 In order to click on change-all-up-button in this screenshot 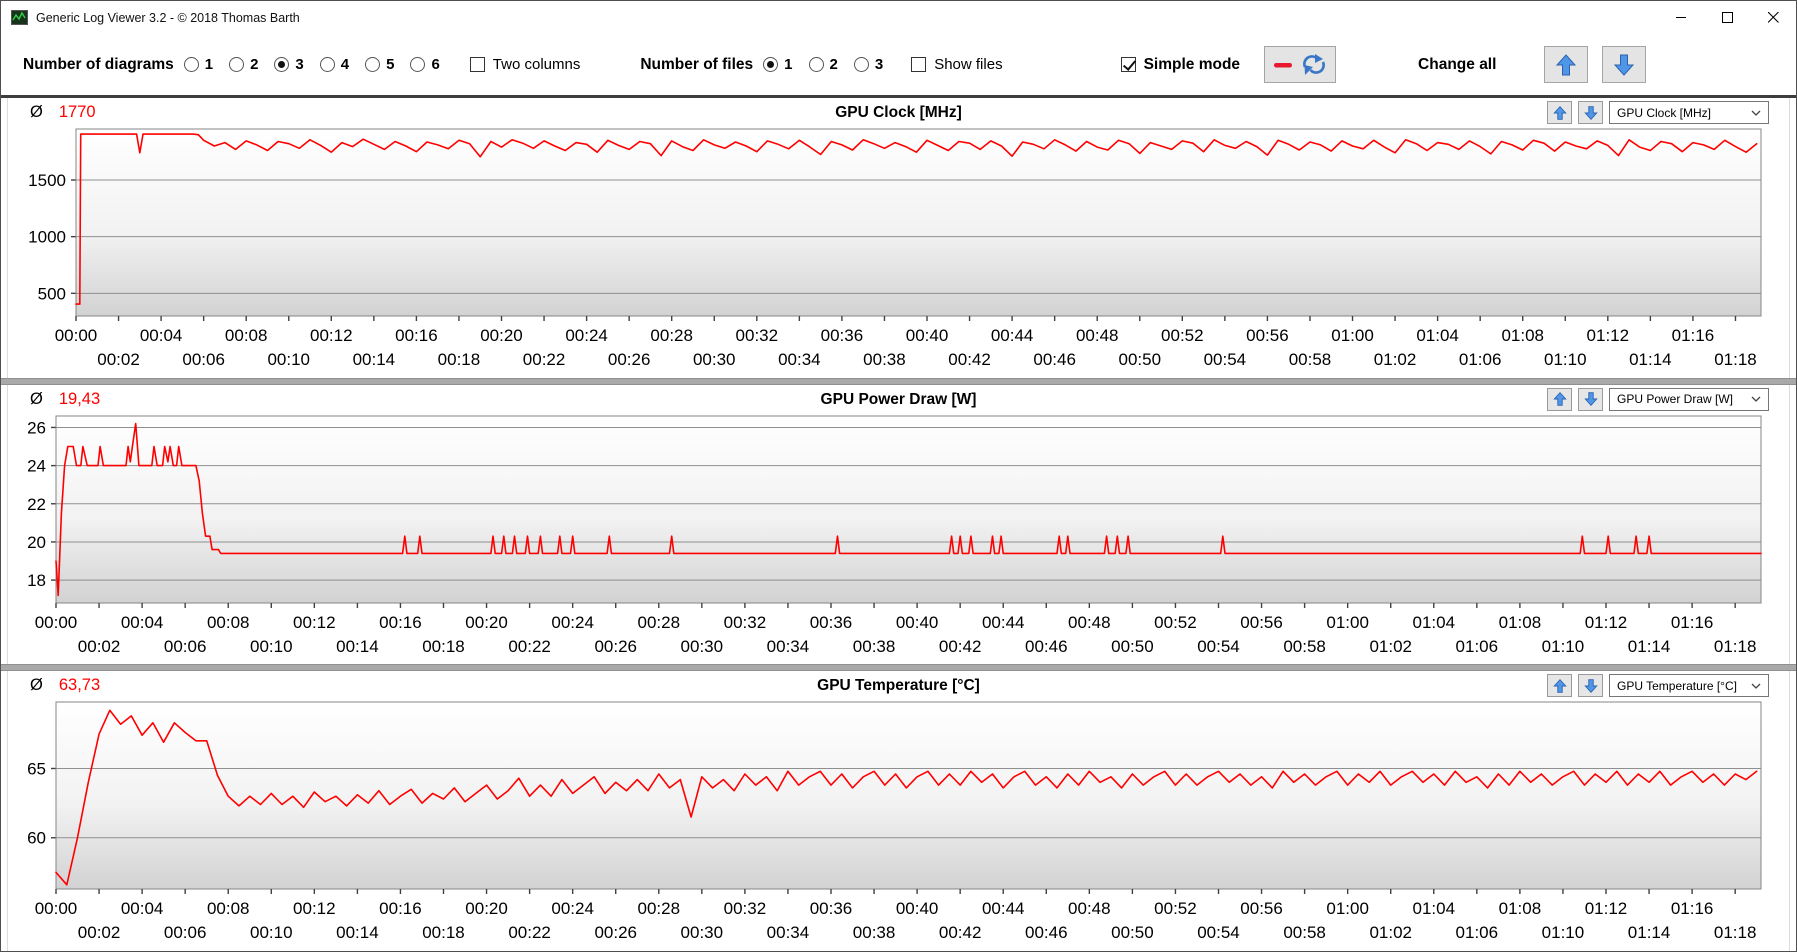, I will do `click(1566, 64)`.